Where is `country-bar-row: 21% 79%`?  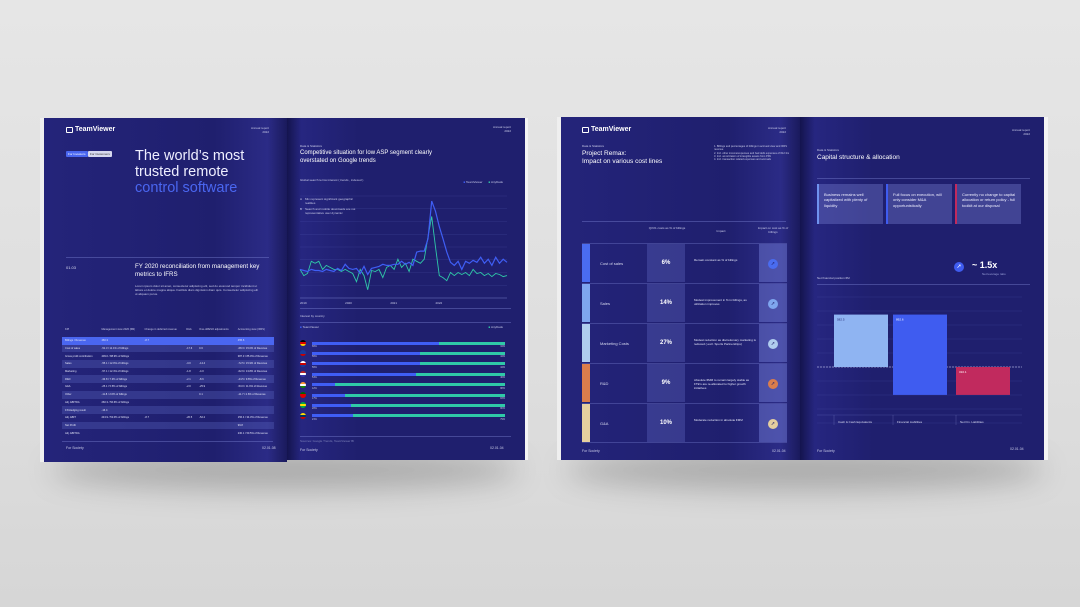 country-bar-row: 21% 79% is located at coordinates (401, 417).